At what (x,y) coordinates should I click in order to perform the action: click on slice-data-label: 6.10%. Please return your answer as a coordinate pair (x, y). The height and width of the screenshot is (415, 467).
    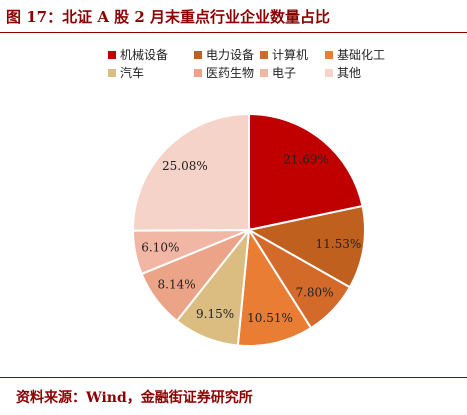
    Looking at the image, I should click on (160, 248).